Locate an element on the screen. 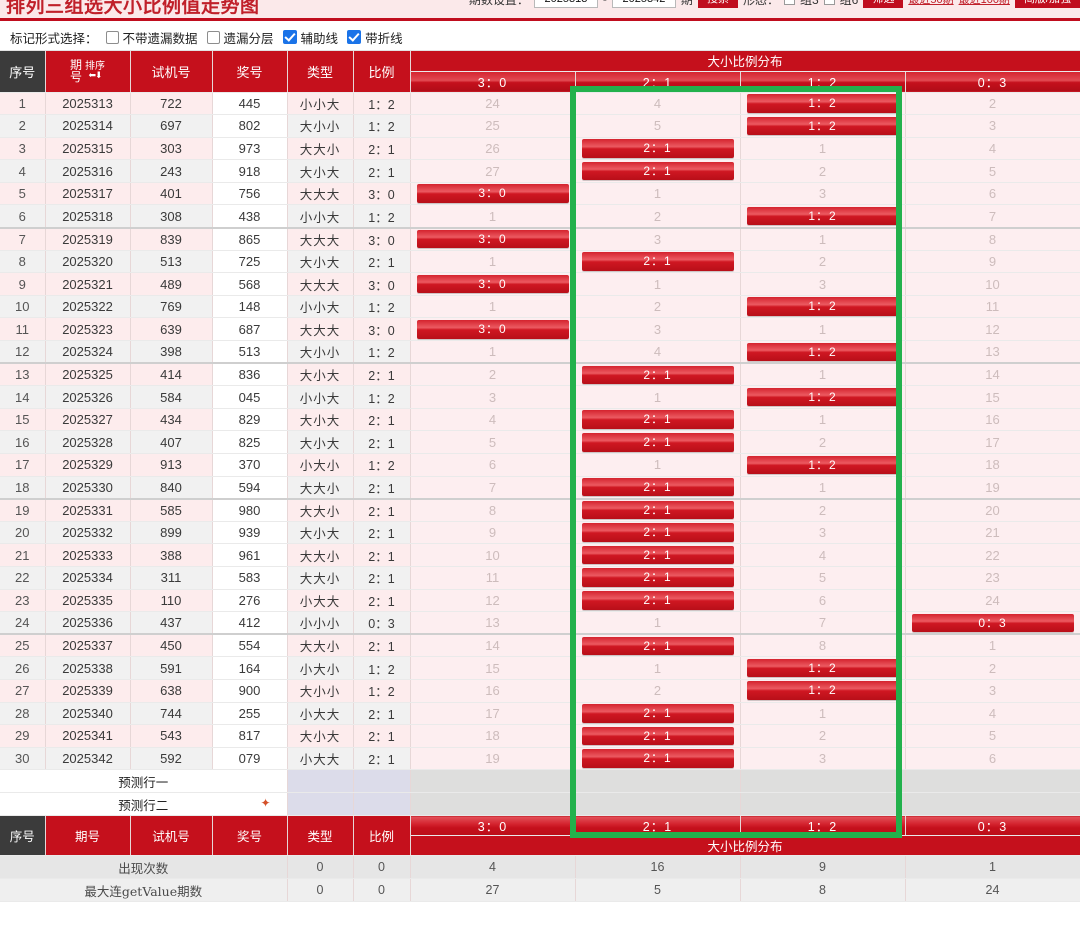  table-row: 9 2025321 489 568 大大大 3：0 3：0 1 3 10 is located at coordinates (540, 284).